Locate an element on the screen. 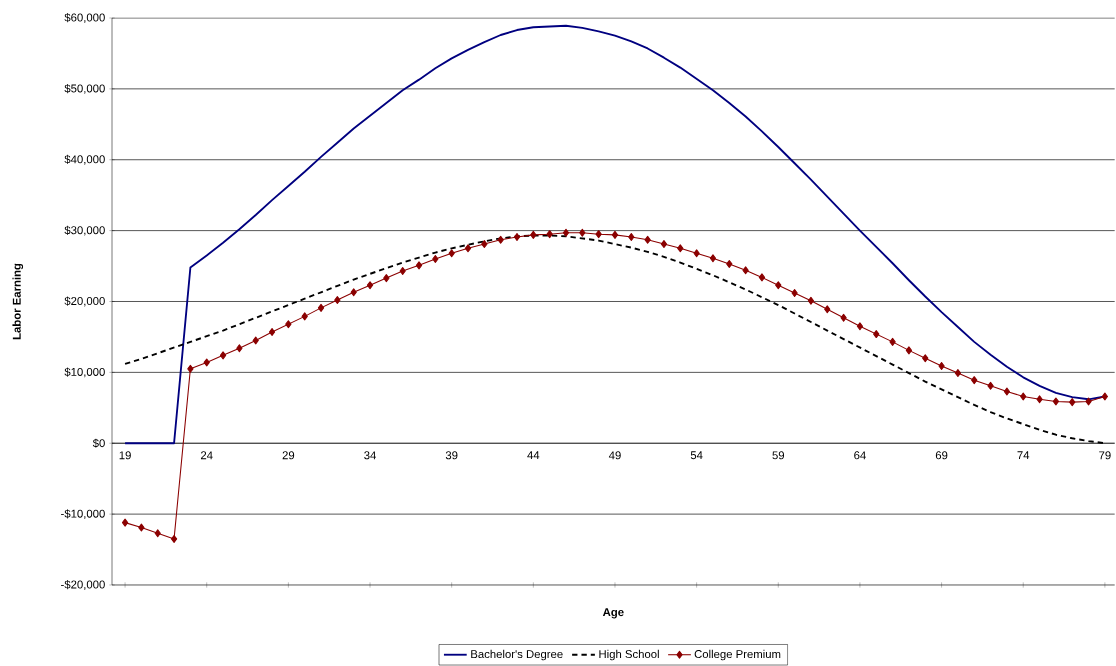 This screenshot has width=1116, height=666. x-tick-label: 54 is located at coordinates (696, 455).